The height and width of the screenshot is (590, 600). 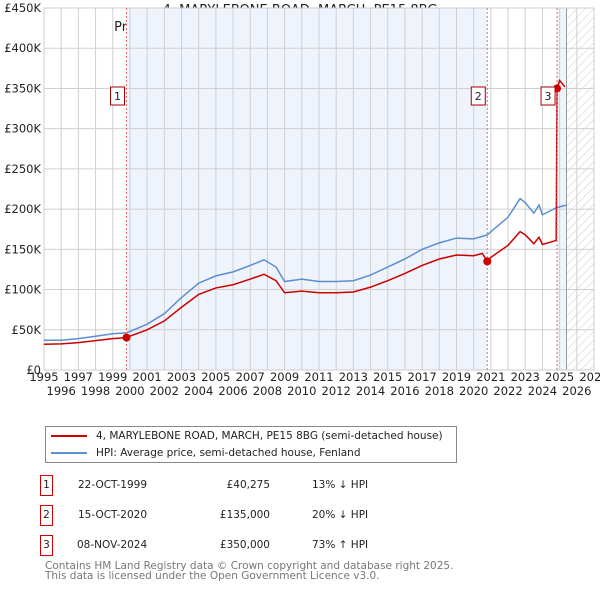 What do you see at coordinates (232, 391) in the screenshot?
I see `x-tick-label: 2006` at bounding box center [232, 391].